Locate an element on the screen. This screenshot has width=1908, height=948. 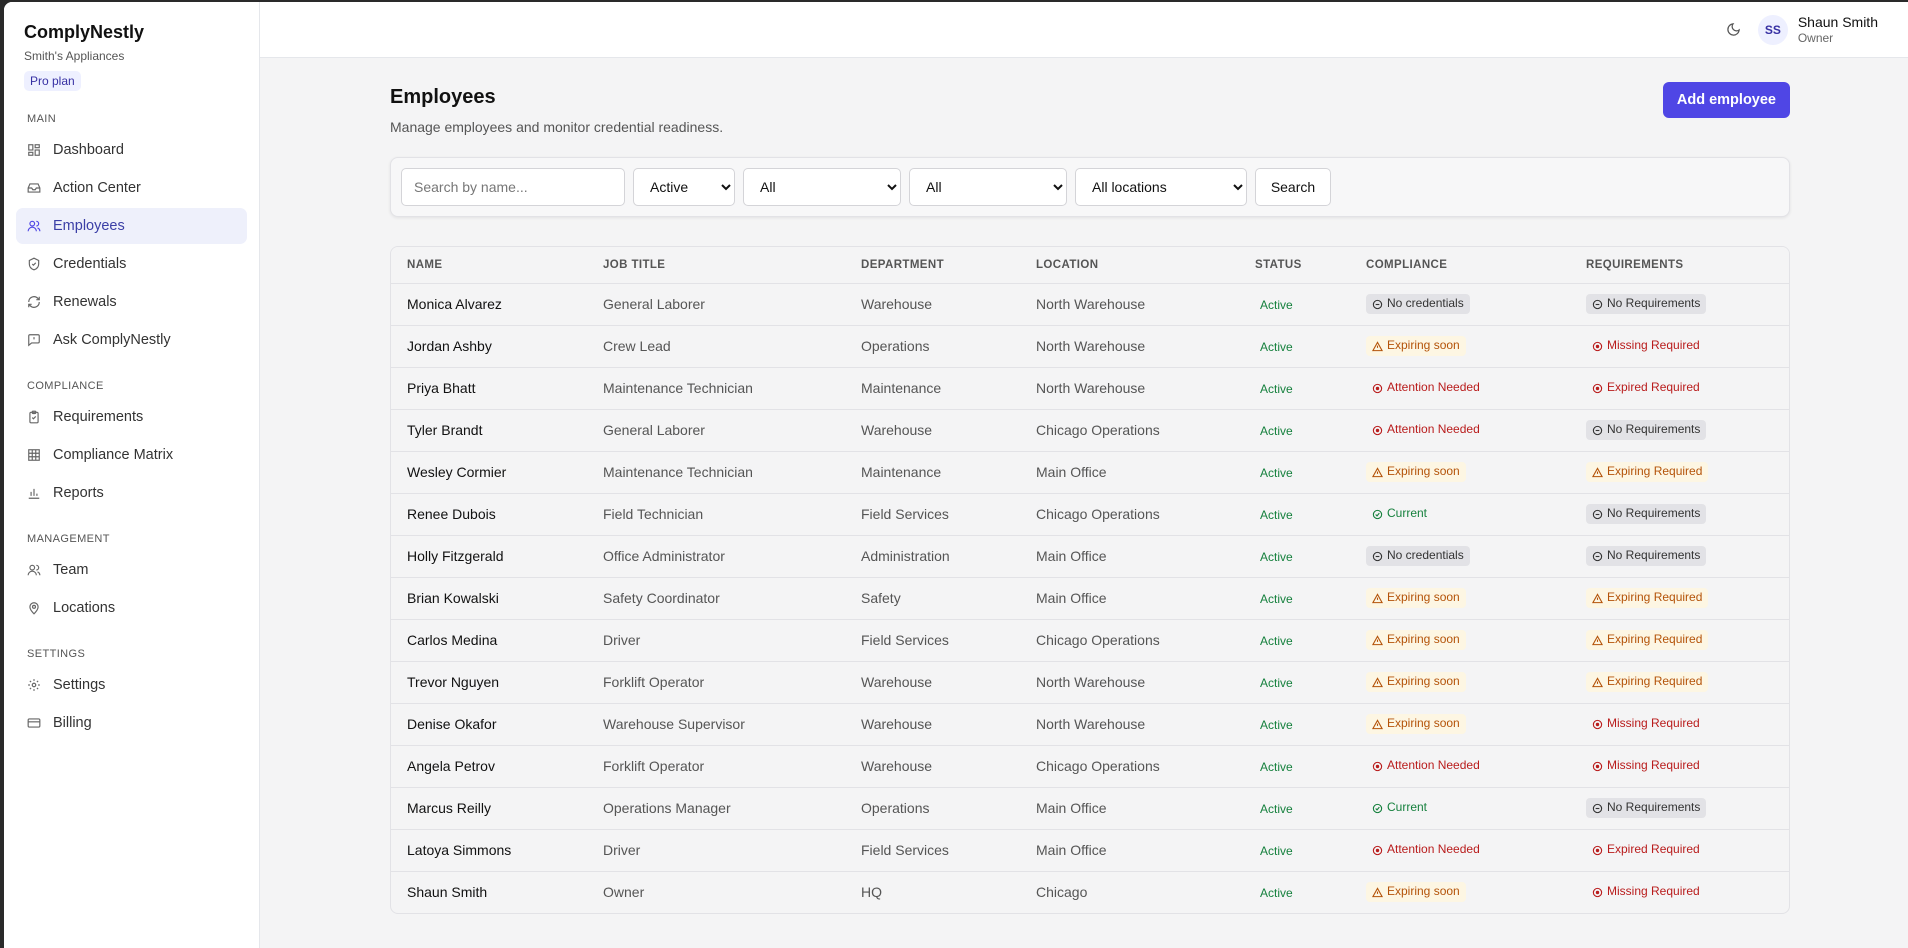
sidebar-item-dashboard: Dashboard is located at coordinates (131, 150).